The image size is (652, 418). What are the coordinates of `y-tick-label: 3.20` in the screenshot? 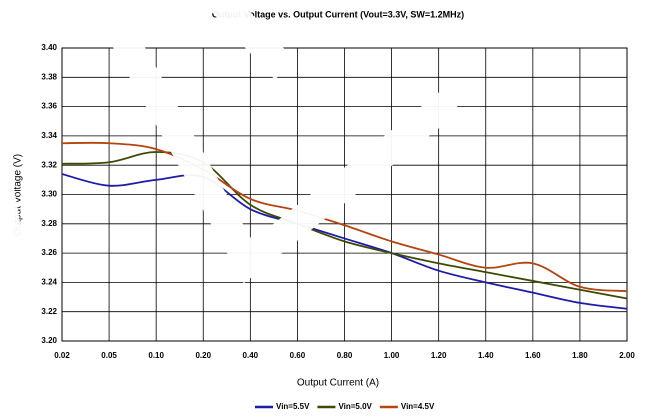 It's located at (49, 340).